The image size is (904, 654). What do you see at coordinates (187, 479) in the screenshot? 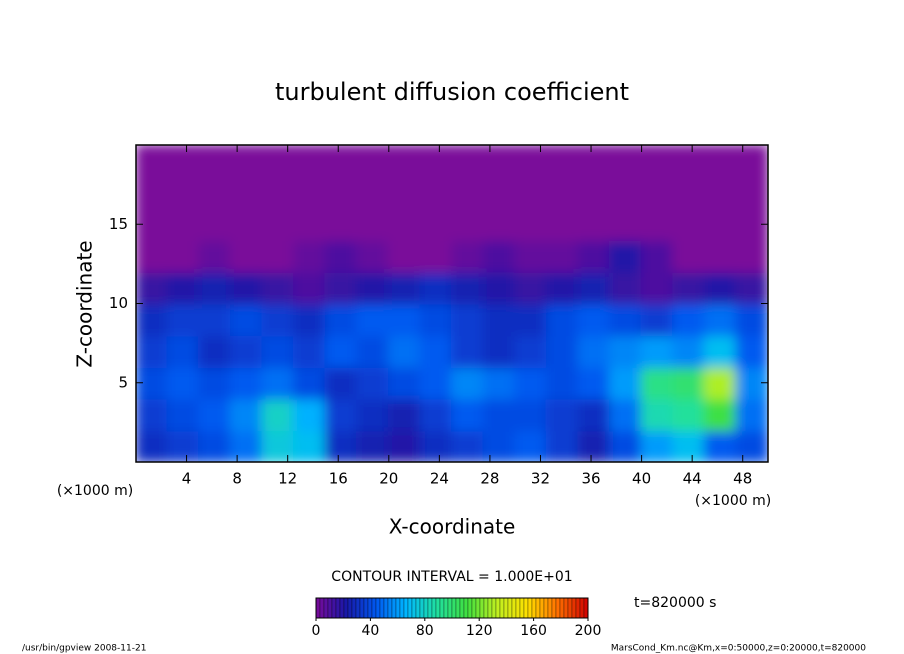
I see `x-tick-label: 4` at bounding box center [187, 479].